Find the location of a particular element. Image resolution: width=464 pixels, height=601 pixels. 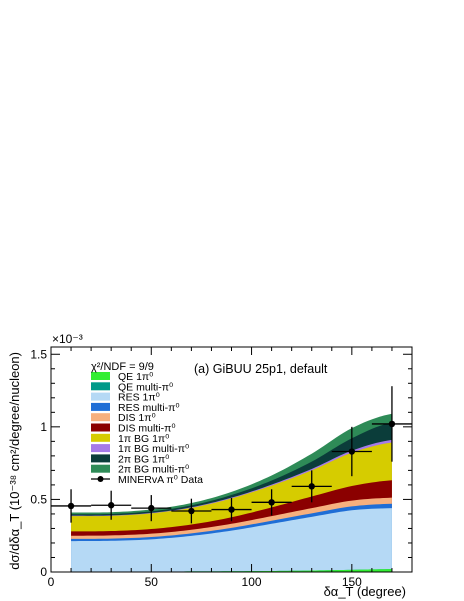

legend-entry: RES 1π⁰ is located at coordinates (125, 398).